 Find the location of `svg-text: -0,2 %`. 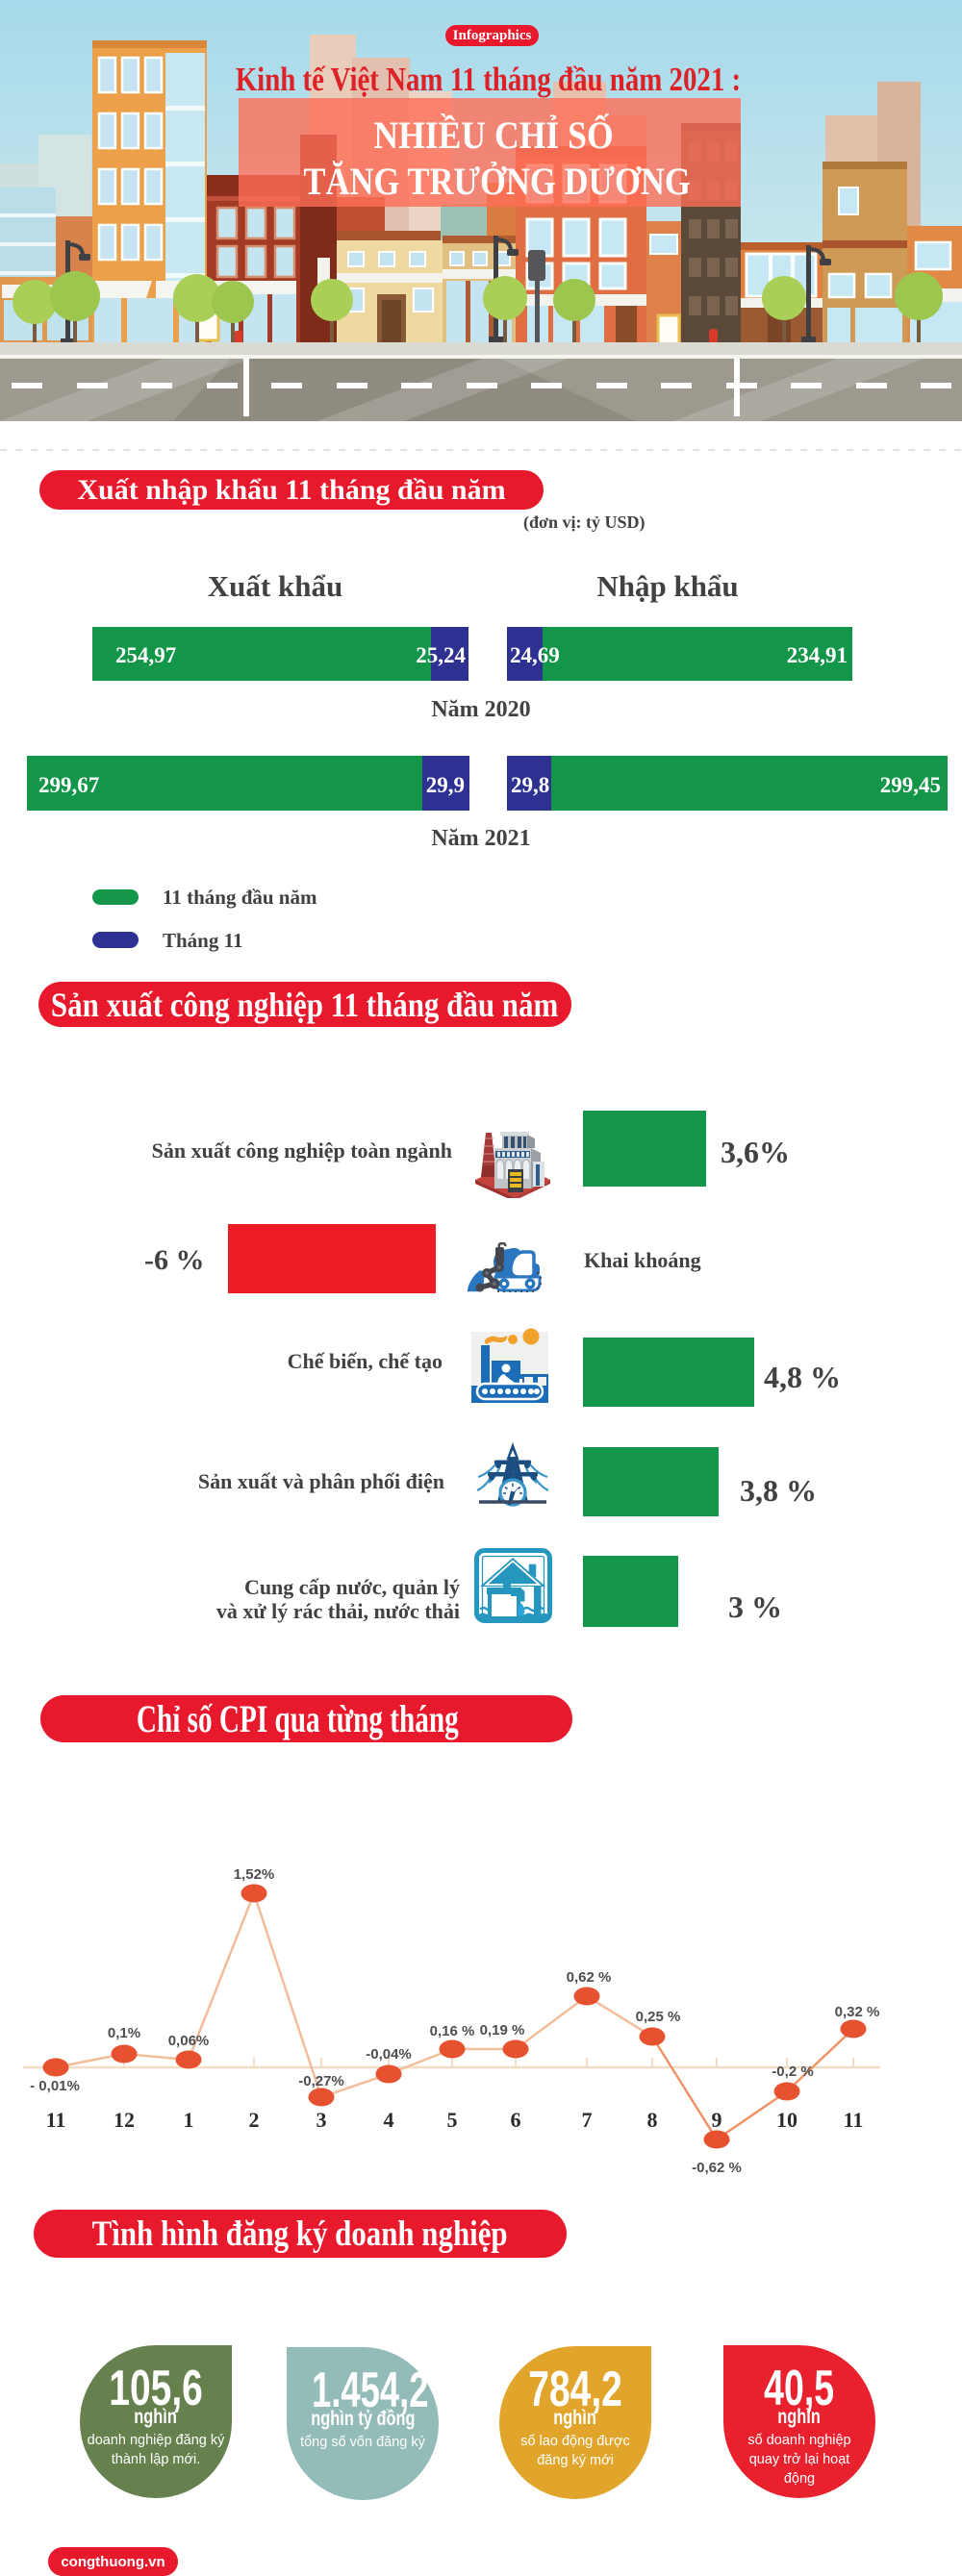

svg-text: -0,2 % is located at coordinates (792, 2071).